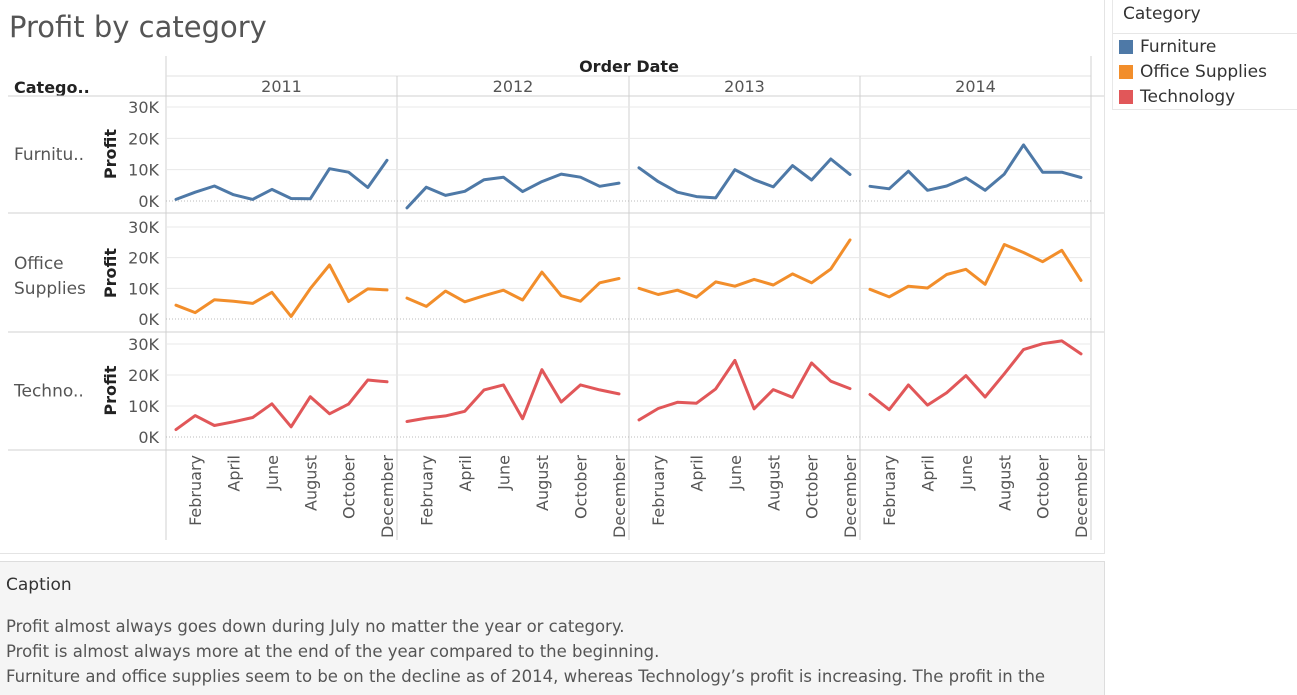 This screenshot has width=1297, height=695. Describe the element at coordinates (310, 483) in the screenshot. I see `x-tick-2011-august: August` at that location.